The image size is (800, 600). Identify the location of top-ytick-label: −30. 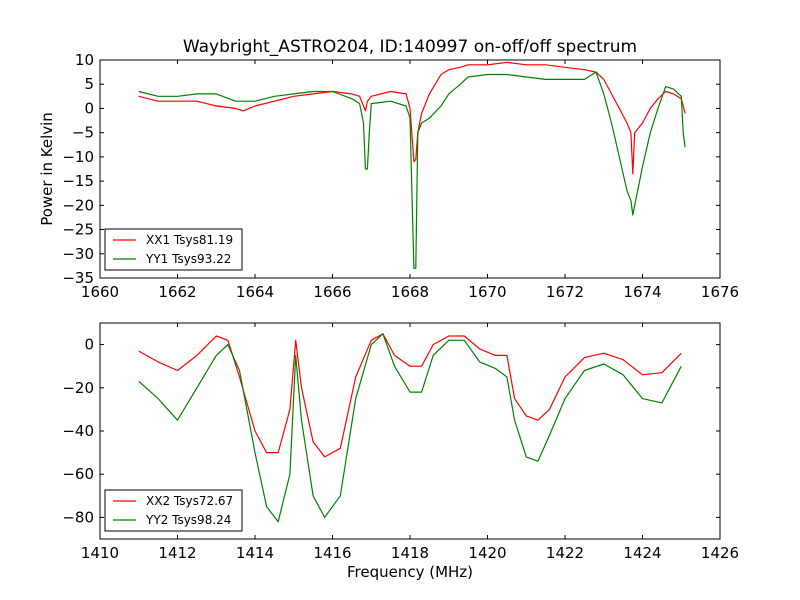
(78, 254).